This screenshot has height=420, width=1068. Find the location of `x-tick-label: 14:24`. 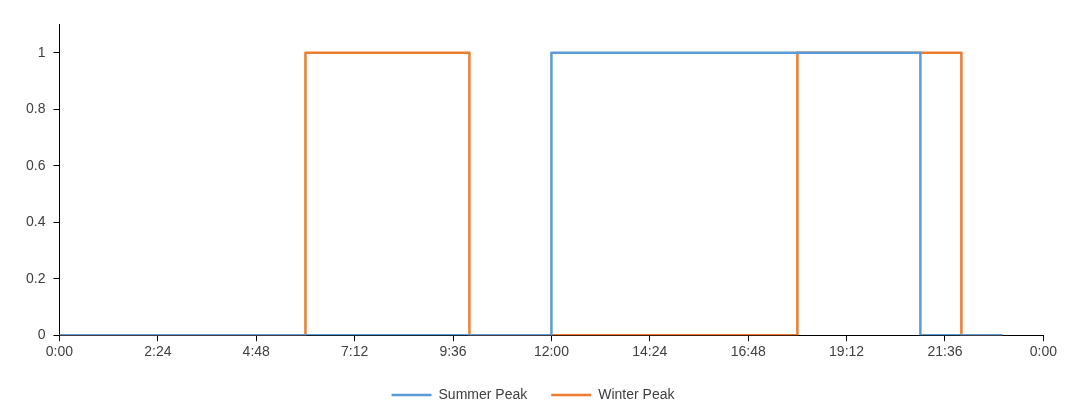

x-tick-label: 14:24 is located at coordinates (650, 351).